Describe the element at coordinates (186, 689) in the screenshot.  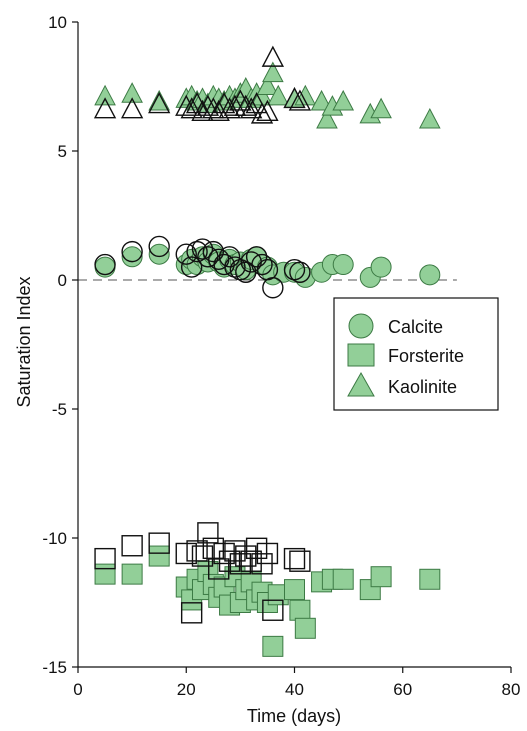
I see `x-tick-label: 20` at that location.